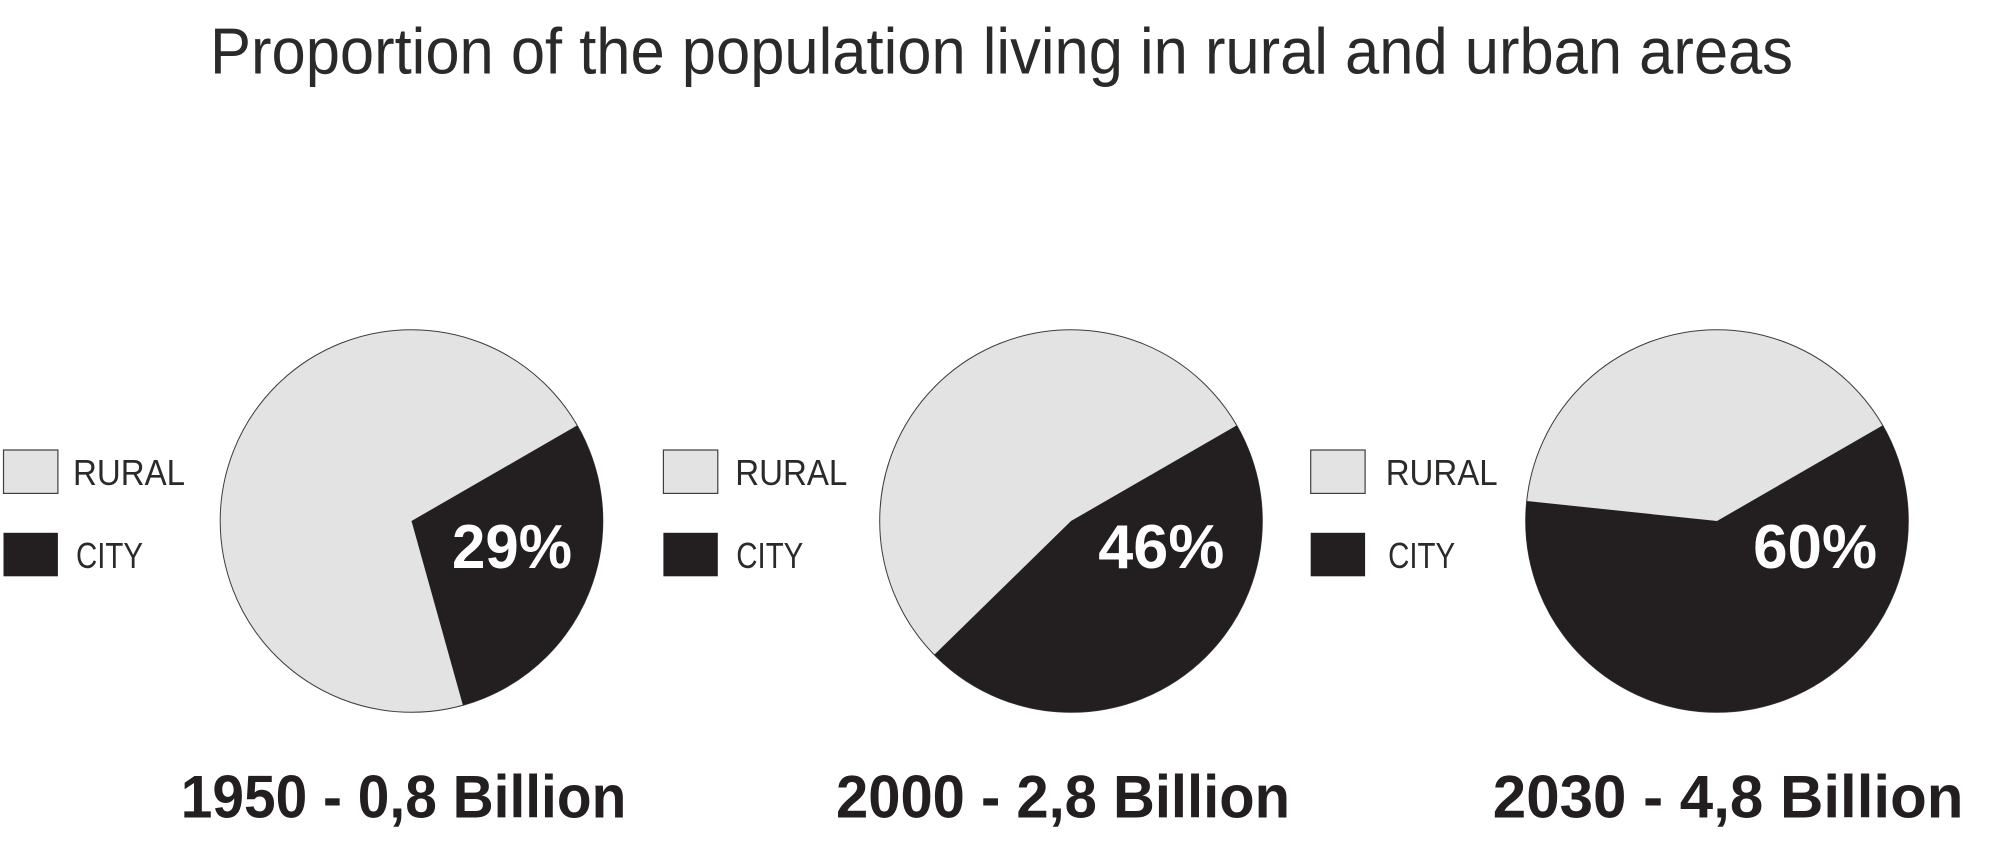 The height and width of the screenshot is (841, 2000). What do you see at coordinates (1063, 796) in the screenshot?
I see `svg-text: 2000 - 2,8 Billion` at bounding box center [1063, 796].